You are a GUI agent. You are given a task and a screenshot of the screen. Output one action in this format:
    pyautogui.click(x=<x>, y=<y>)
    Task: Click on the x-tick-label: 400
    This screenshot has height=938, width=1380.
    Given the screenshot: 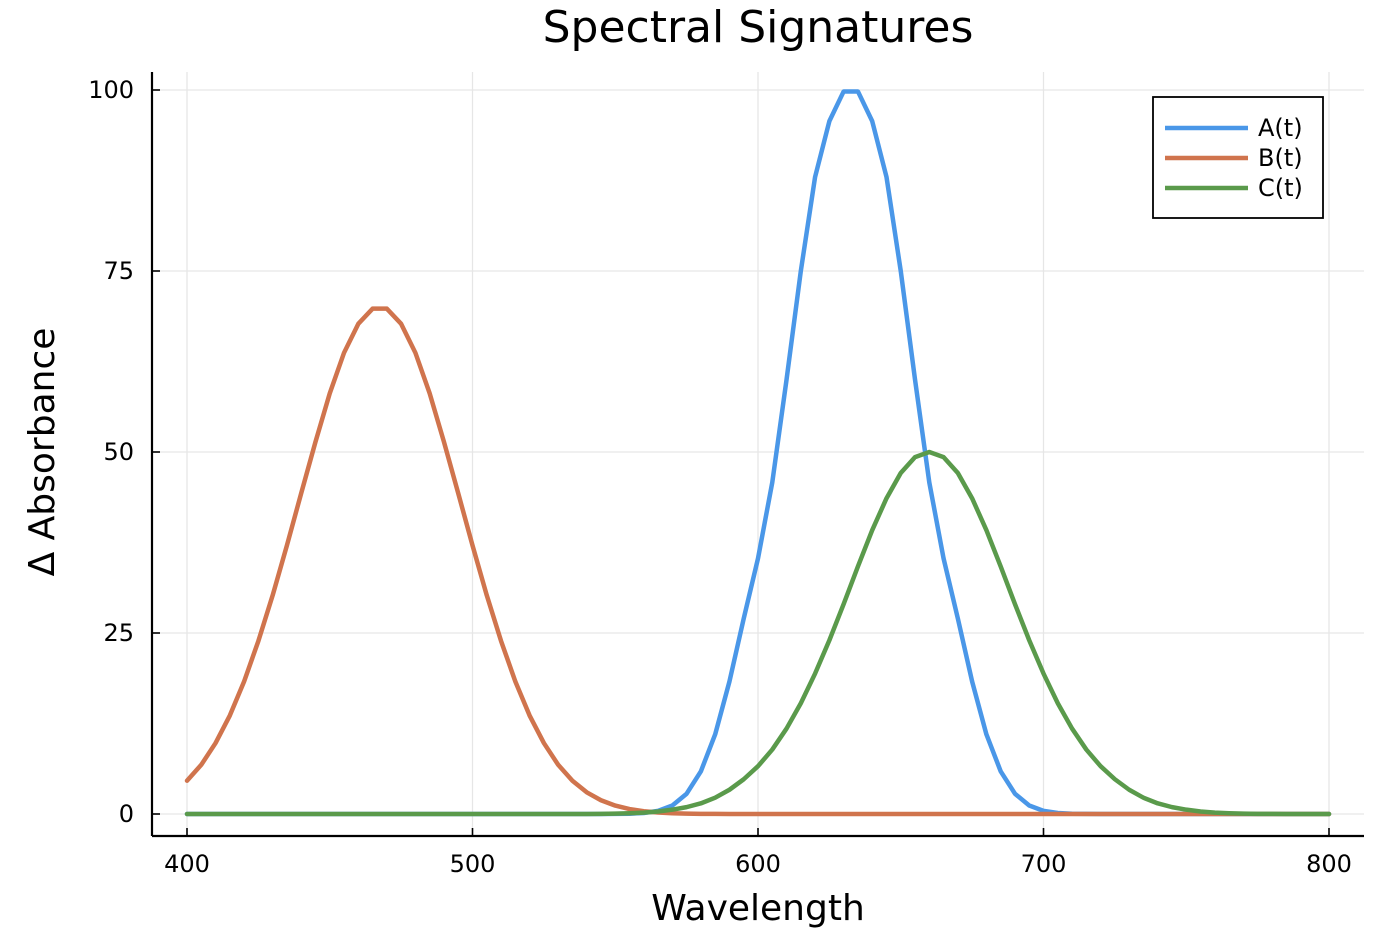 What is the action you would take?
    pyautogui.click(x=187, y=864)
    